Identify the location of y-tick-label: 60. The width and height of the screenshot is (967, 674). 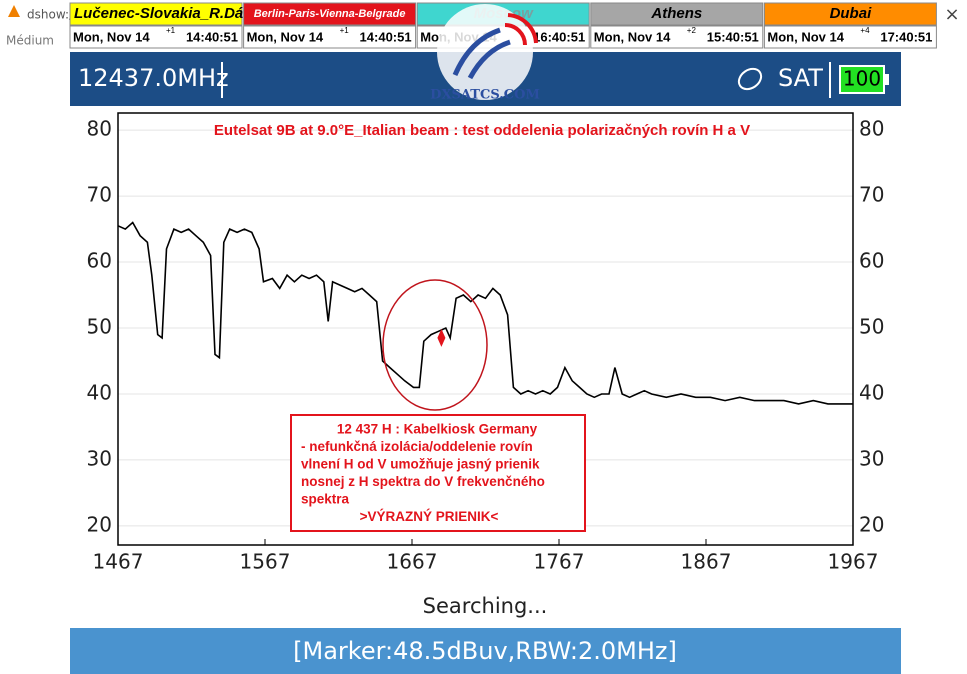
(99, 261).